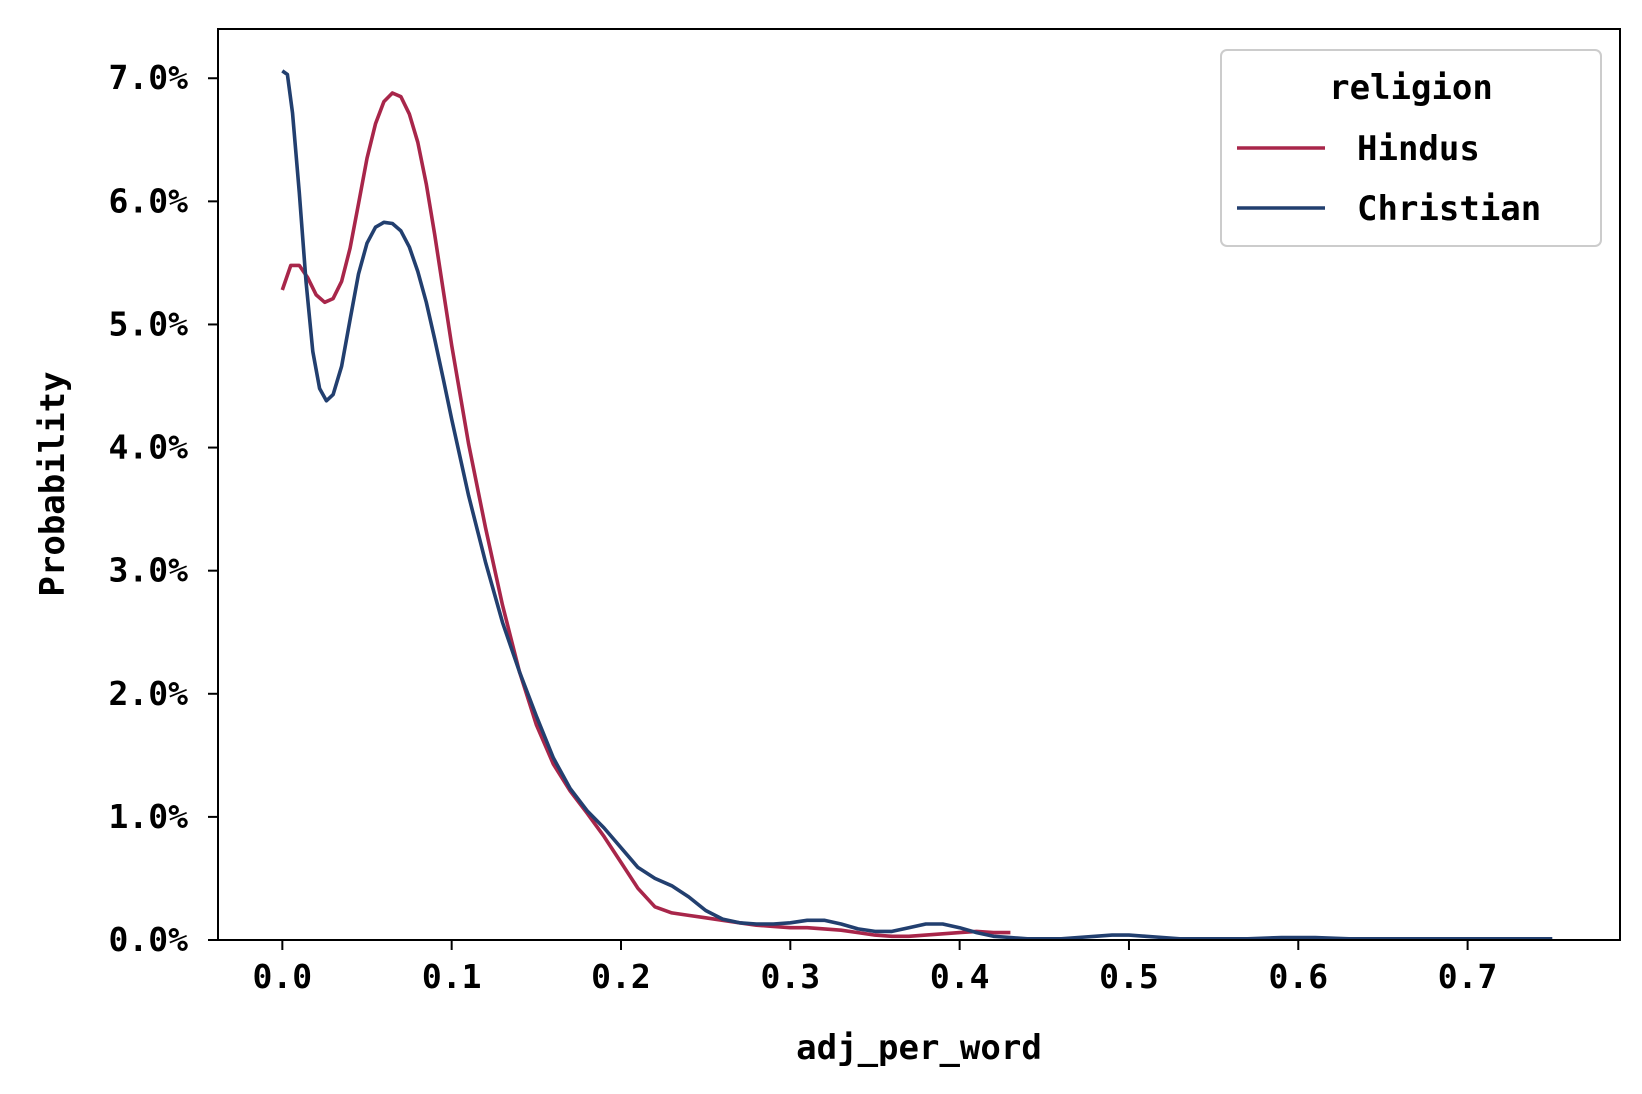 The height and width of the screenshot is (1094, 1642). What do you see at coordinates (1411, 88) in the screenshot?
I see `legend-title: religion` at bounding box center [1411, 88].